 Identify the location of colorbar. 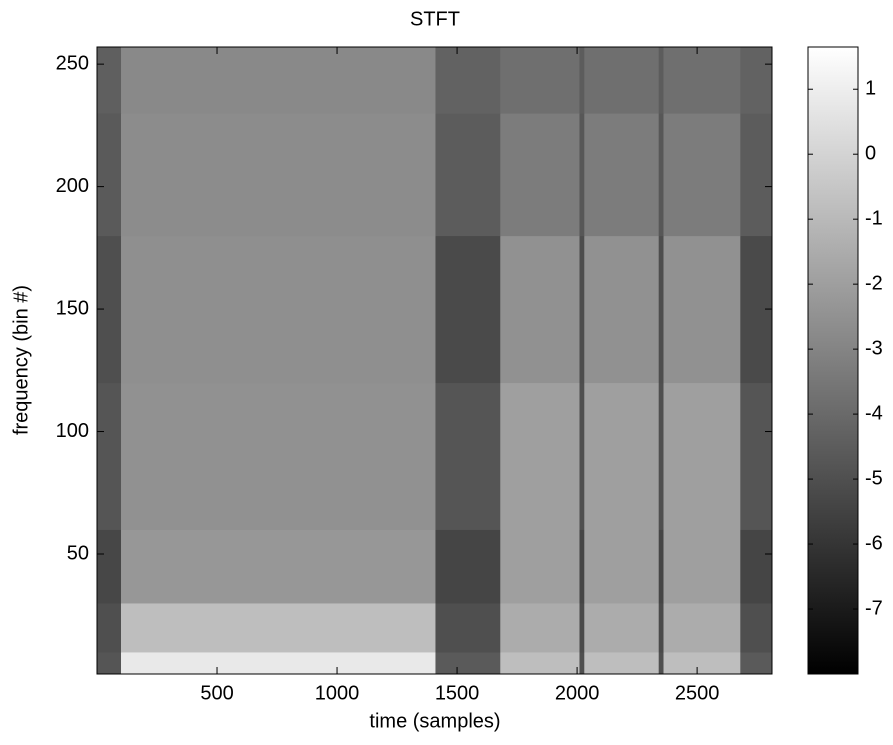
(833, 360).